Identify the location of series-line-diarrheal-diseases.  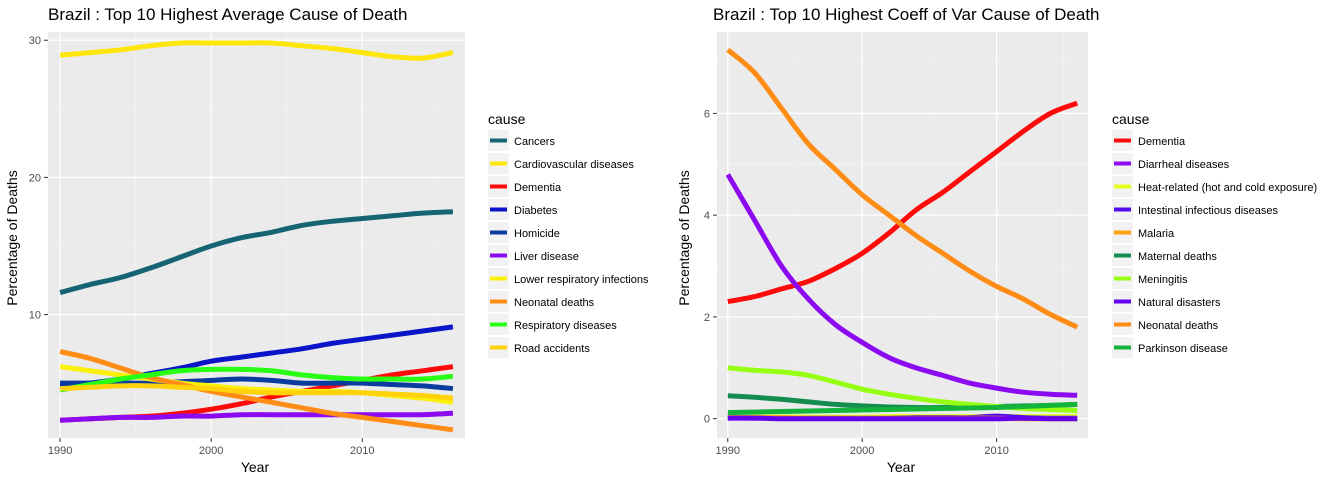
(901, 285).